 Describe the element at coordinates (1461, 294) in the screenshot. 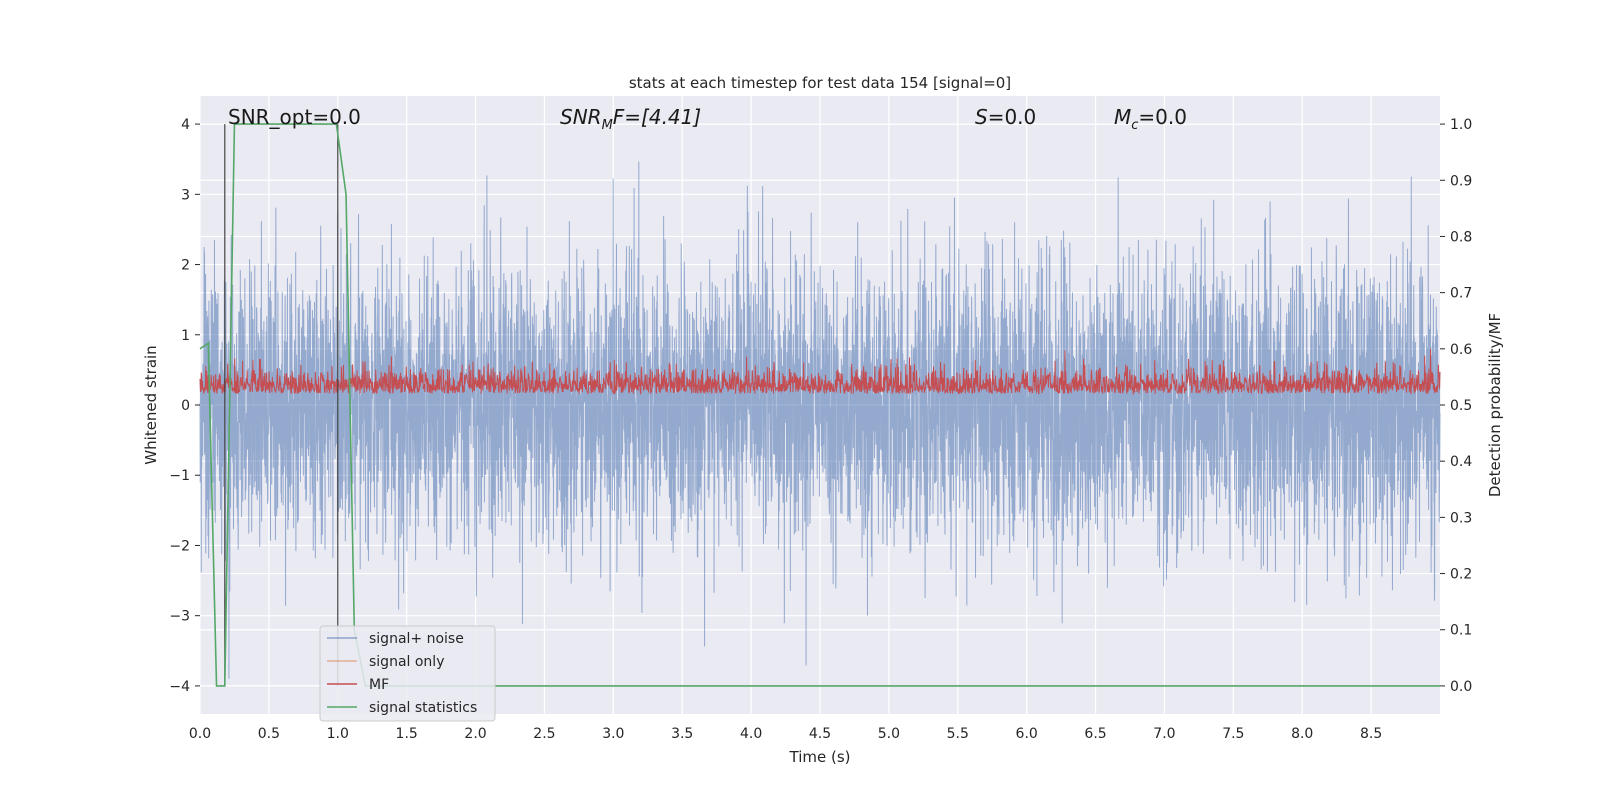

I see `y2-tick-label: 0.7` at that location.